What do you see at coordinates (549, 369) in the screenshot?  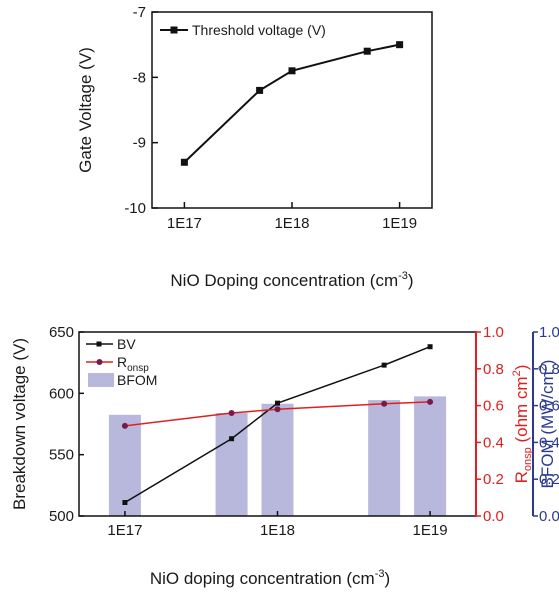 I see `right2-tick-label: 0.8` at bounding box center [549, 369].